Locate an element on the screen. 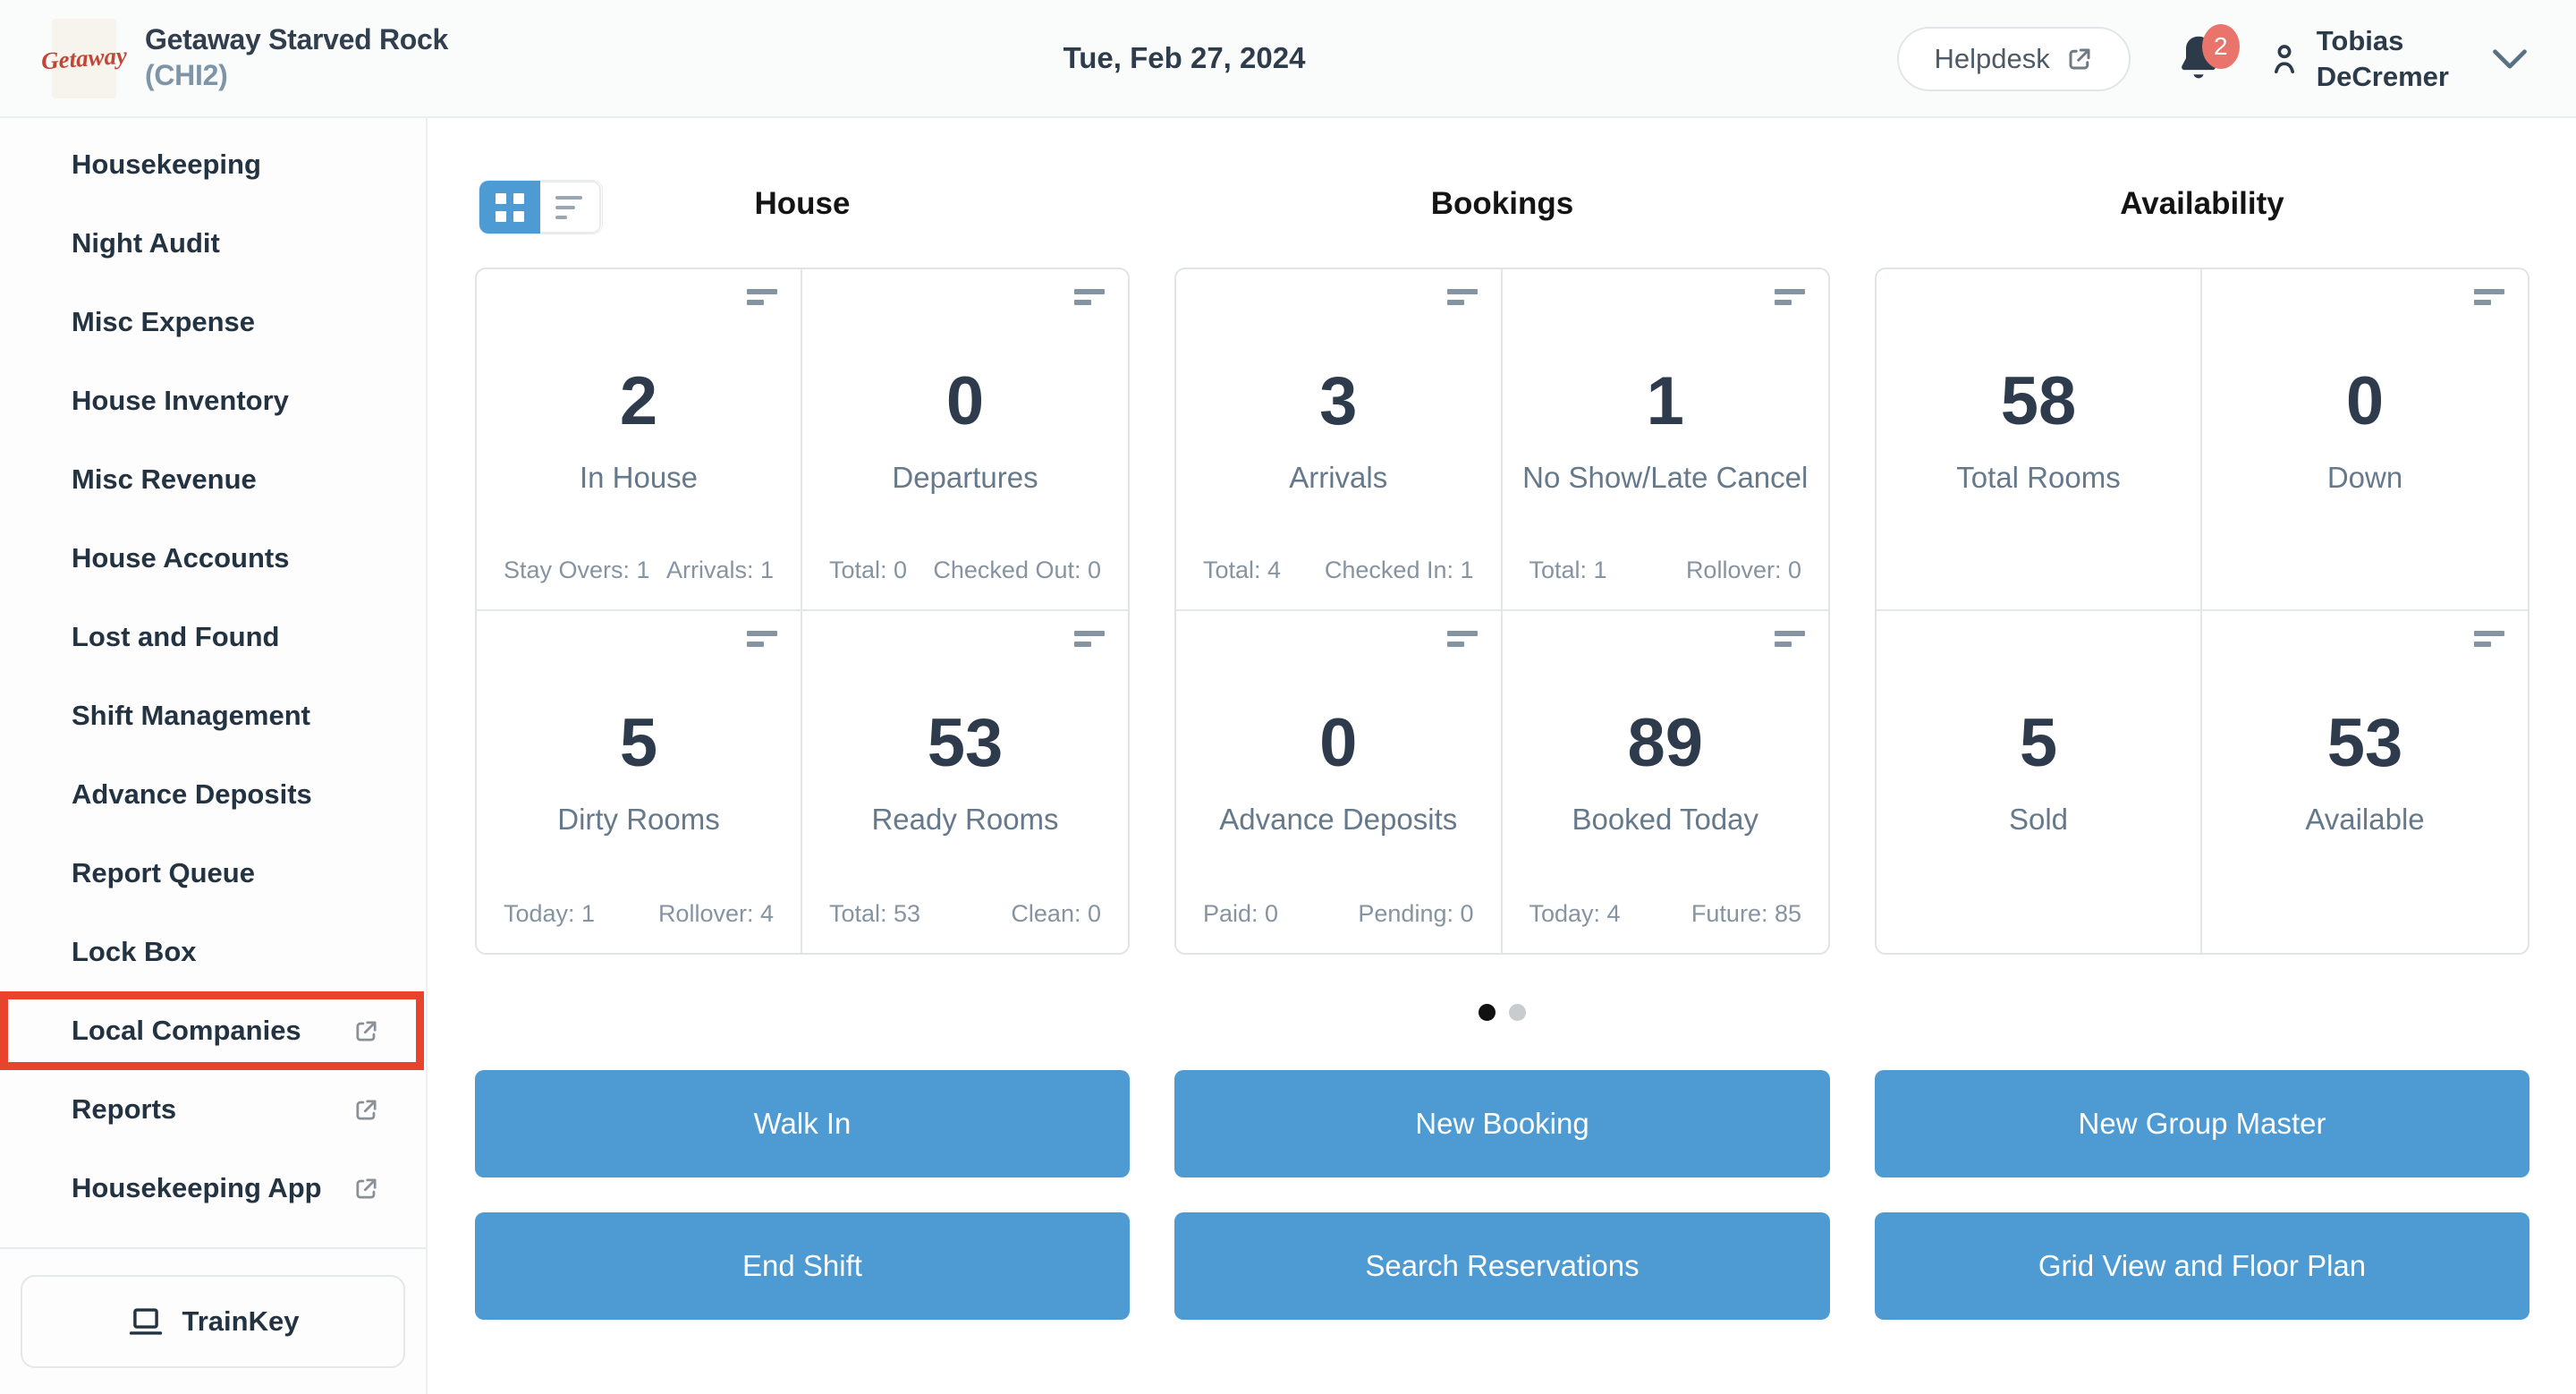  stat-footer: Total: 4 Checked In: 1 is located at coordinates (1338, 570).